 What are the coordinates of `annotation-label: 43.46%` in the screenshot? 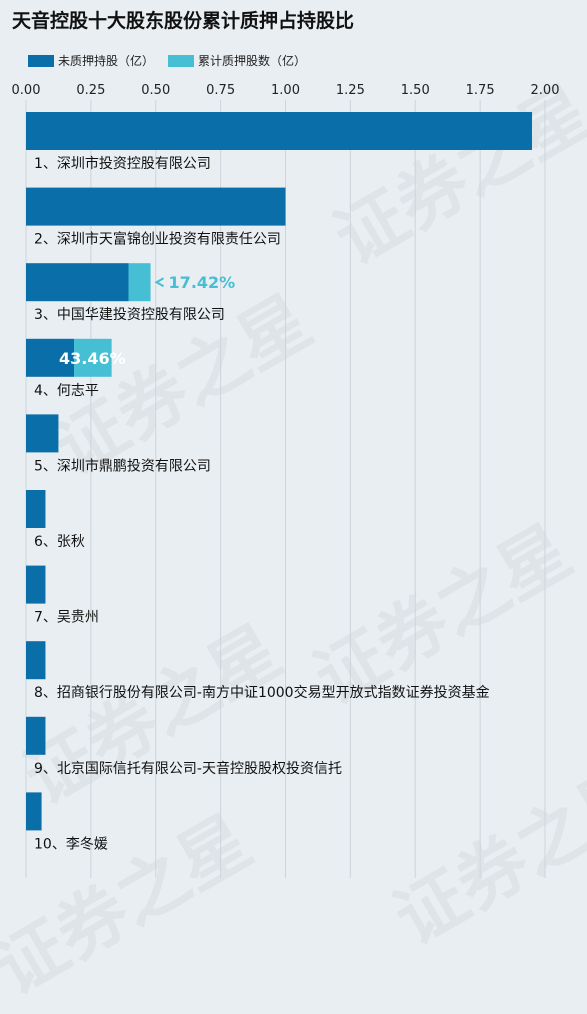 It's located at (92, 358).